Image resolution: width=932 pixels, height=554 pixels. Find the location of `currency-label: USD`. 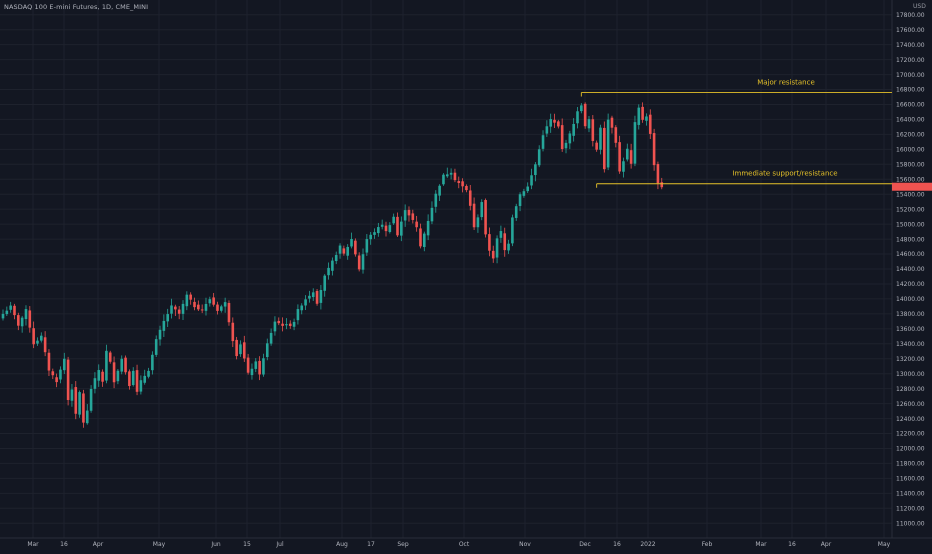

currency-label: USD is located at coordinates (919, 6).